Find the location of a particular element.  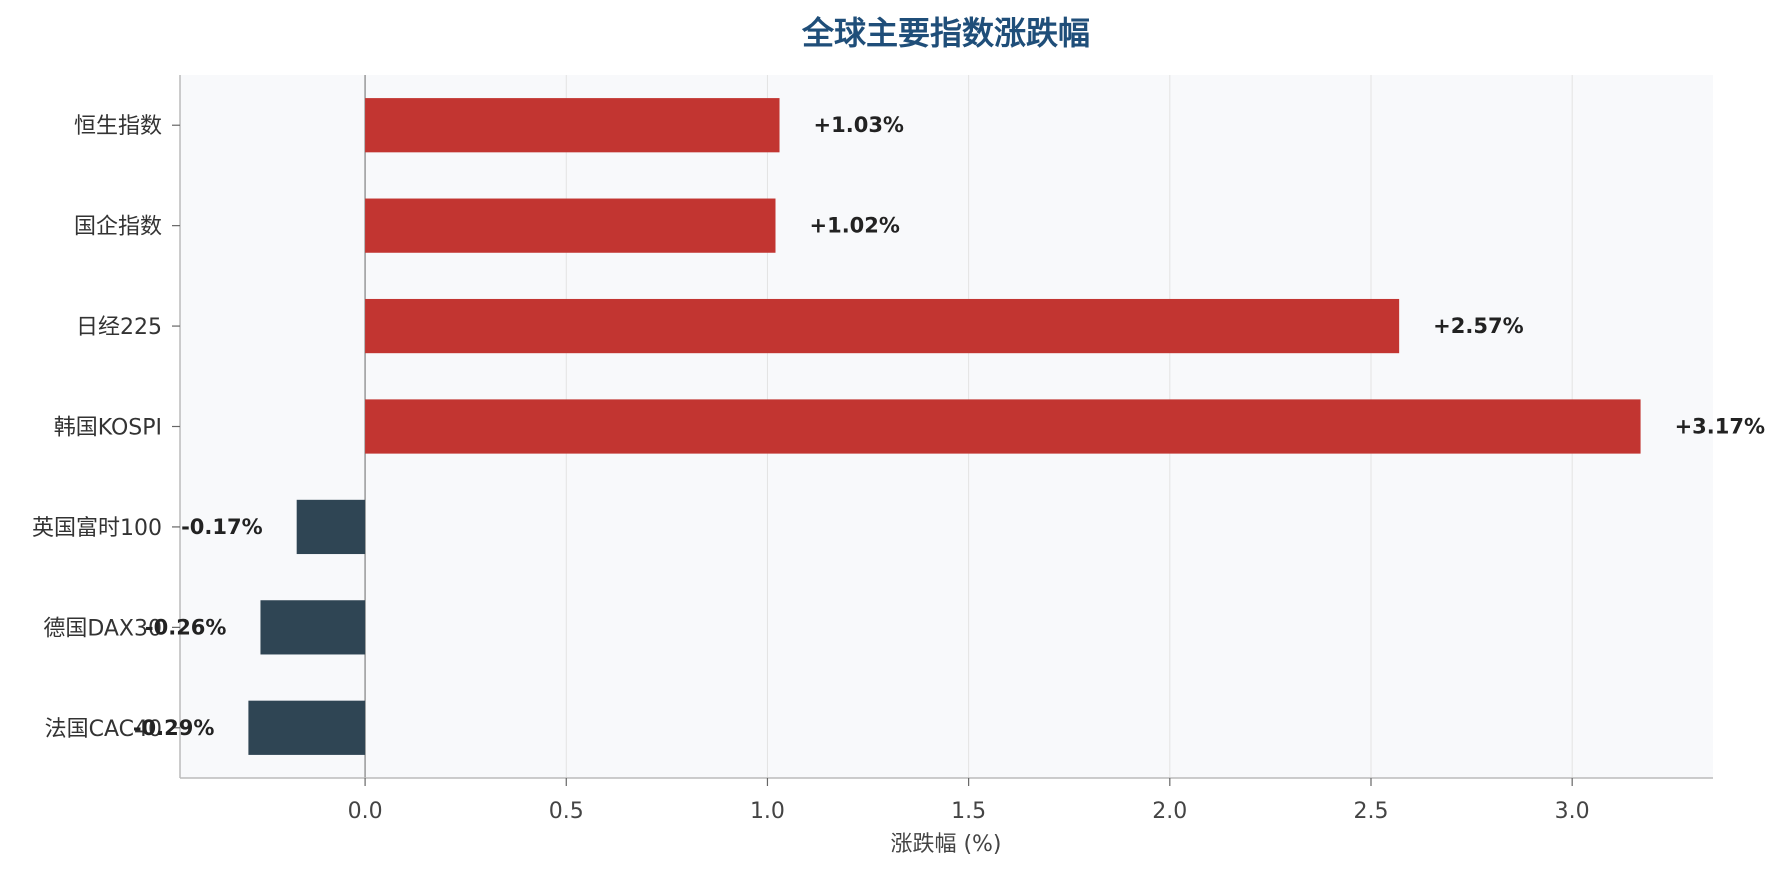

category-label: 韩国KOSPI is located at coordinates (108, 428).